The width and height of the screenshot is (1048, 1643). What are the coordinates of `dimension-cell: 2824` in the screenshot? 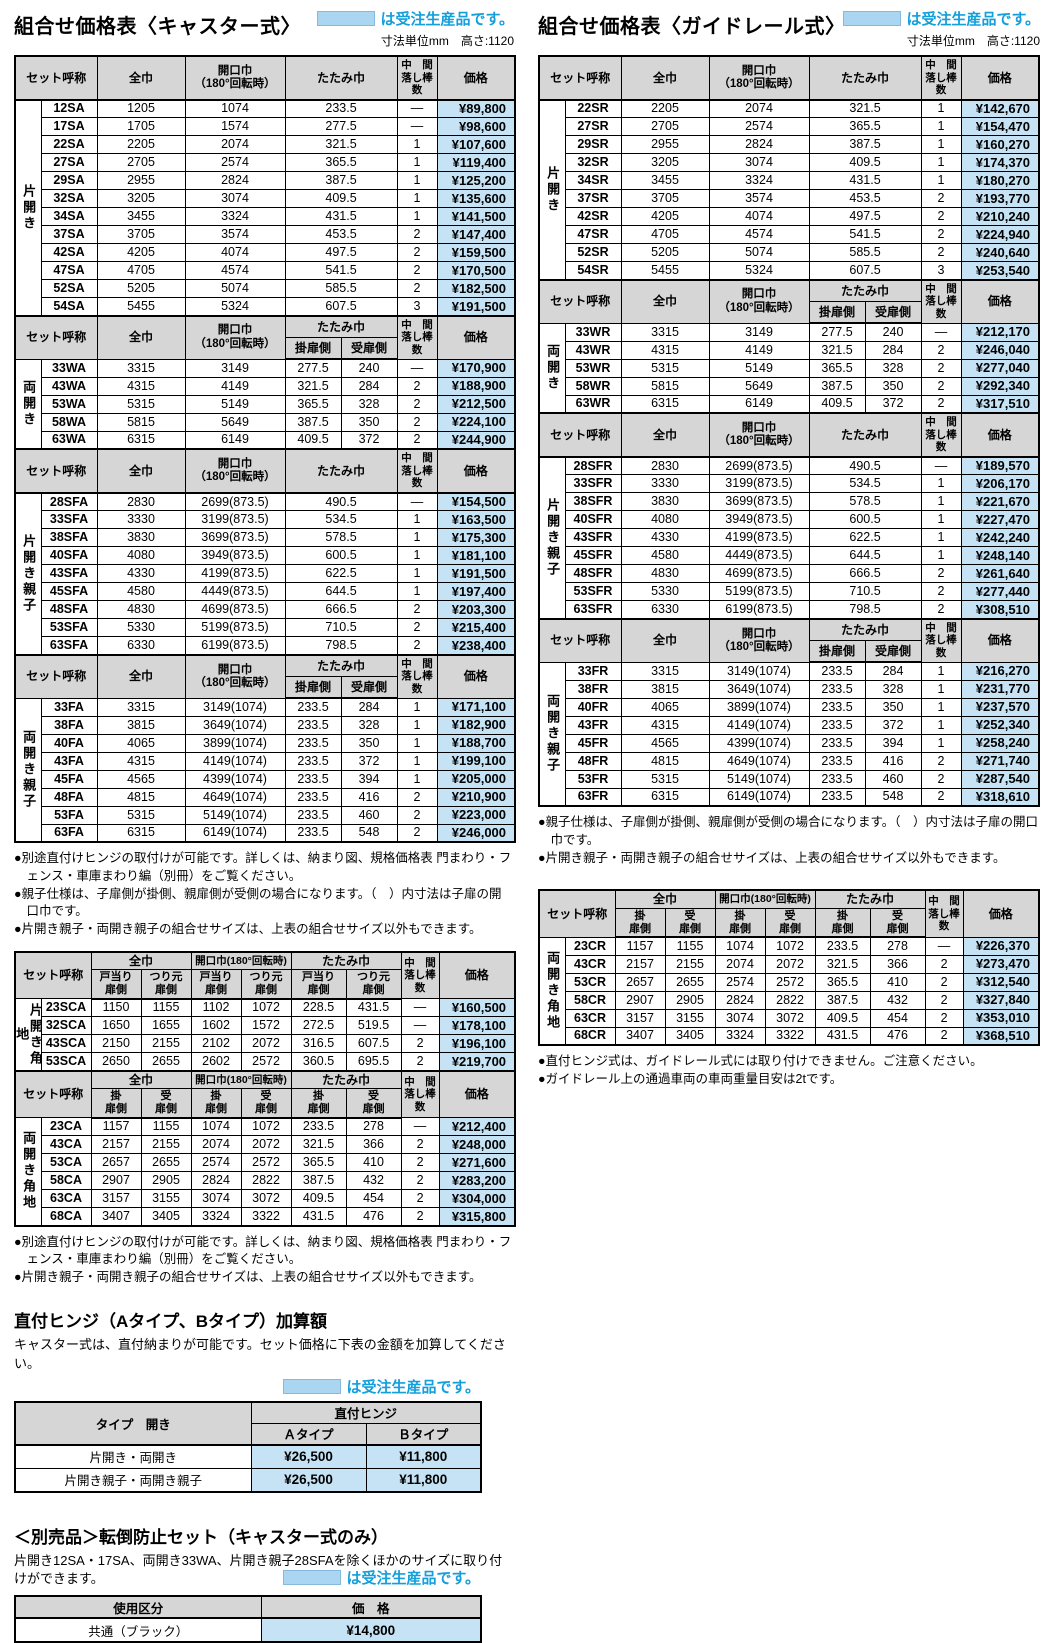 It's located at (740, 1000).